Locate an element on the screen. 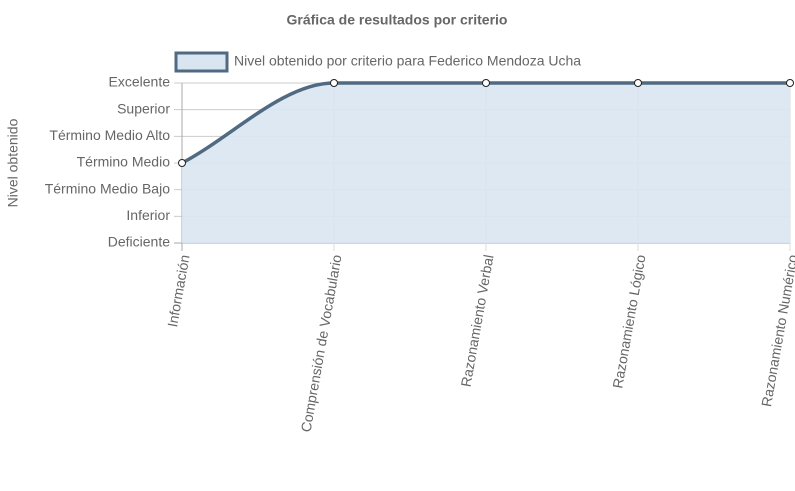 The image size is (795, 491). chart-title: Gráfica de resultados por criterio is located at coordinates (397, 20).